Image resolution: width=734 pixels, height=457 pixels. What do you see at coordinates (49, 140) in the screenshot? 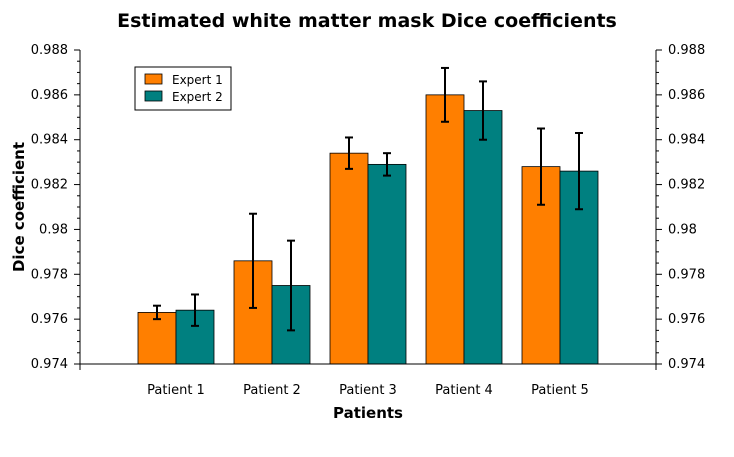
I see `y-tick-label-left: 0.984` at bounding box center [49, 140].